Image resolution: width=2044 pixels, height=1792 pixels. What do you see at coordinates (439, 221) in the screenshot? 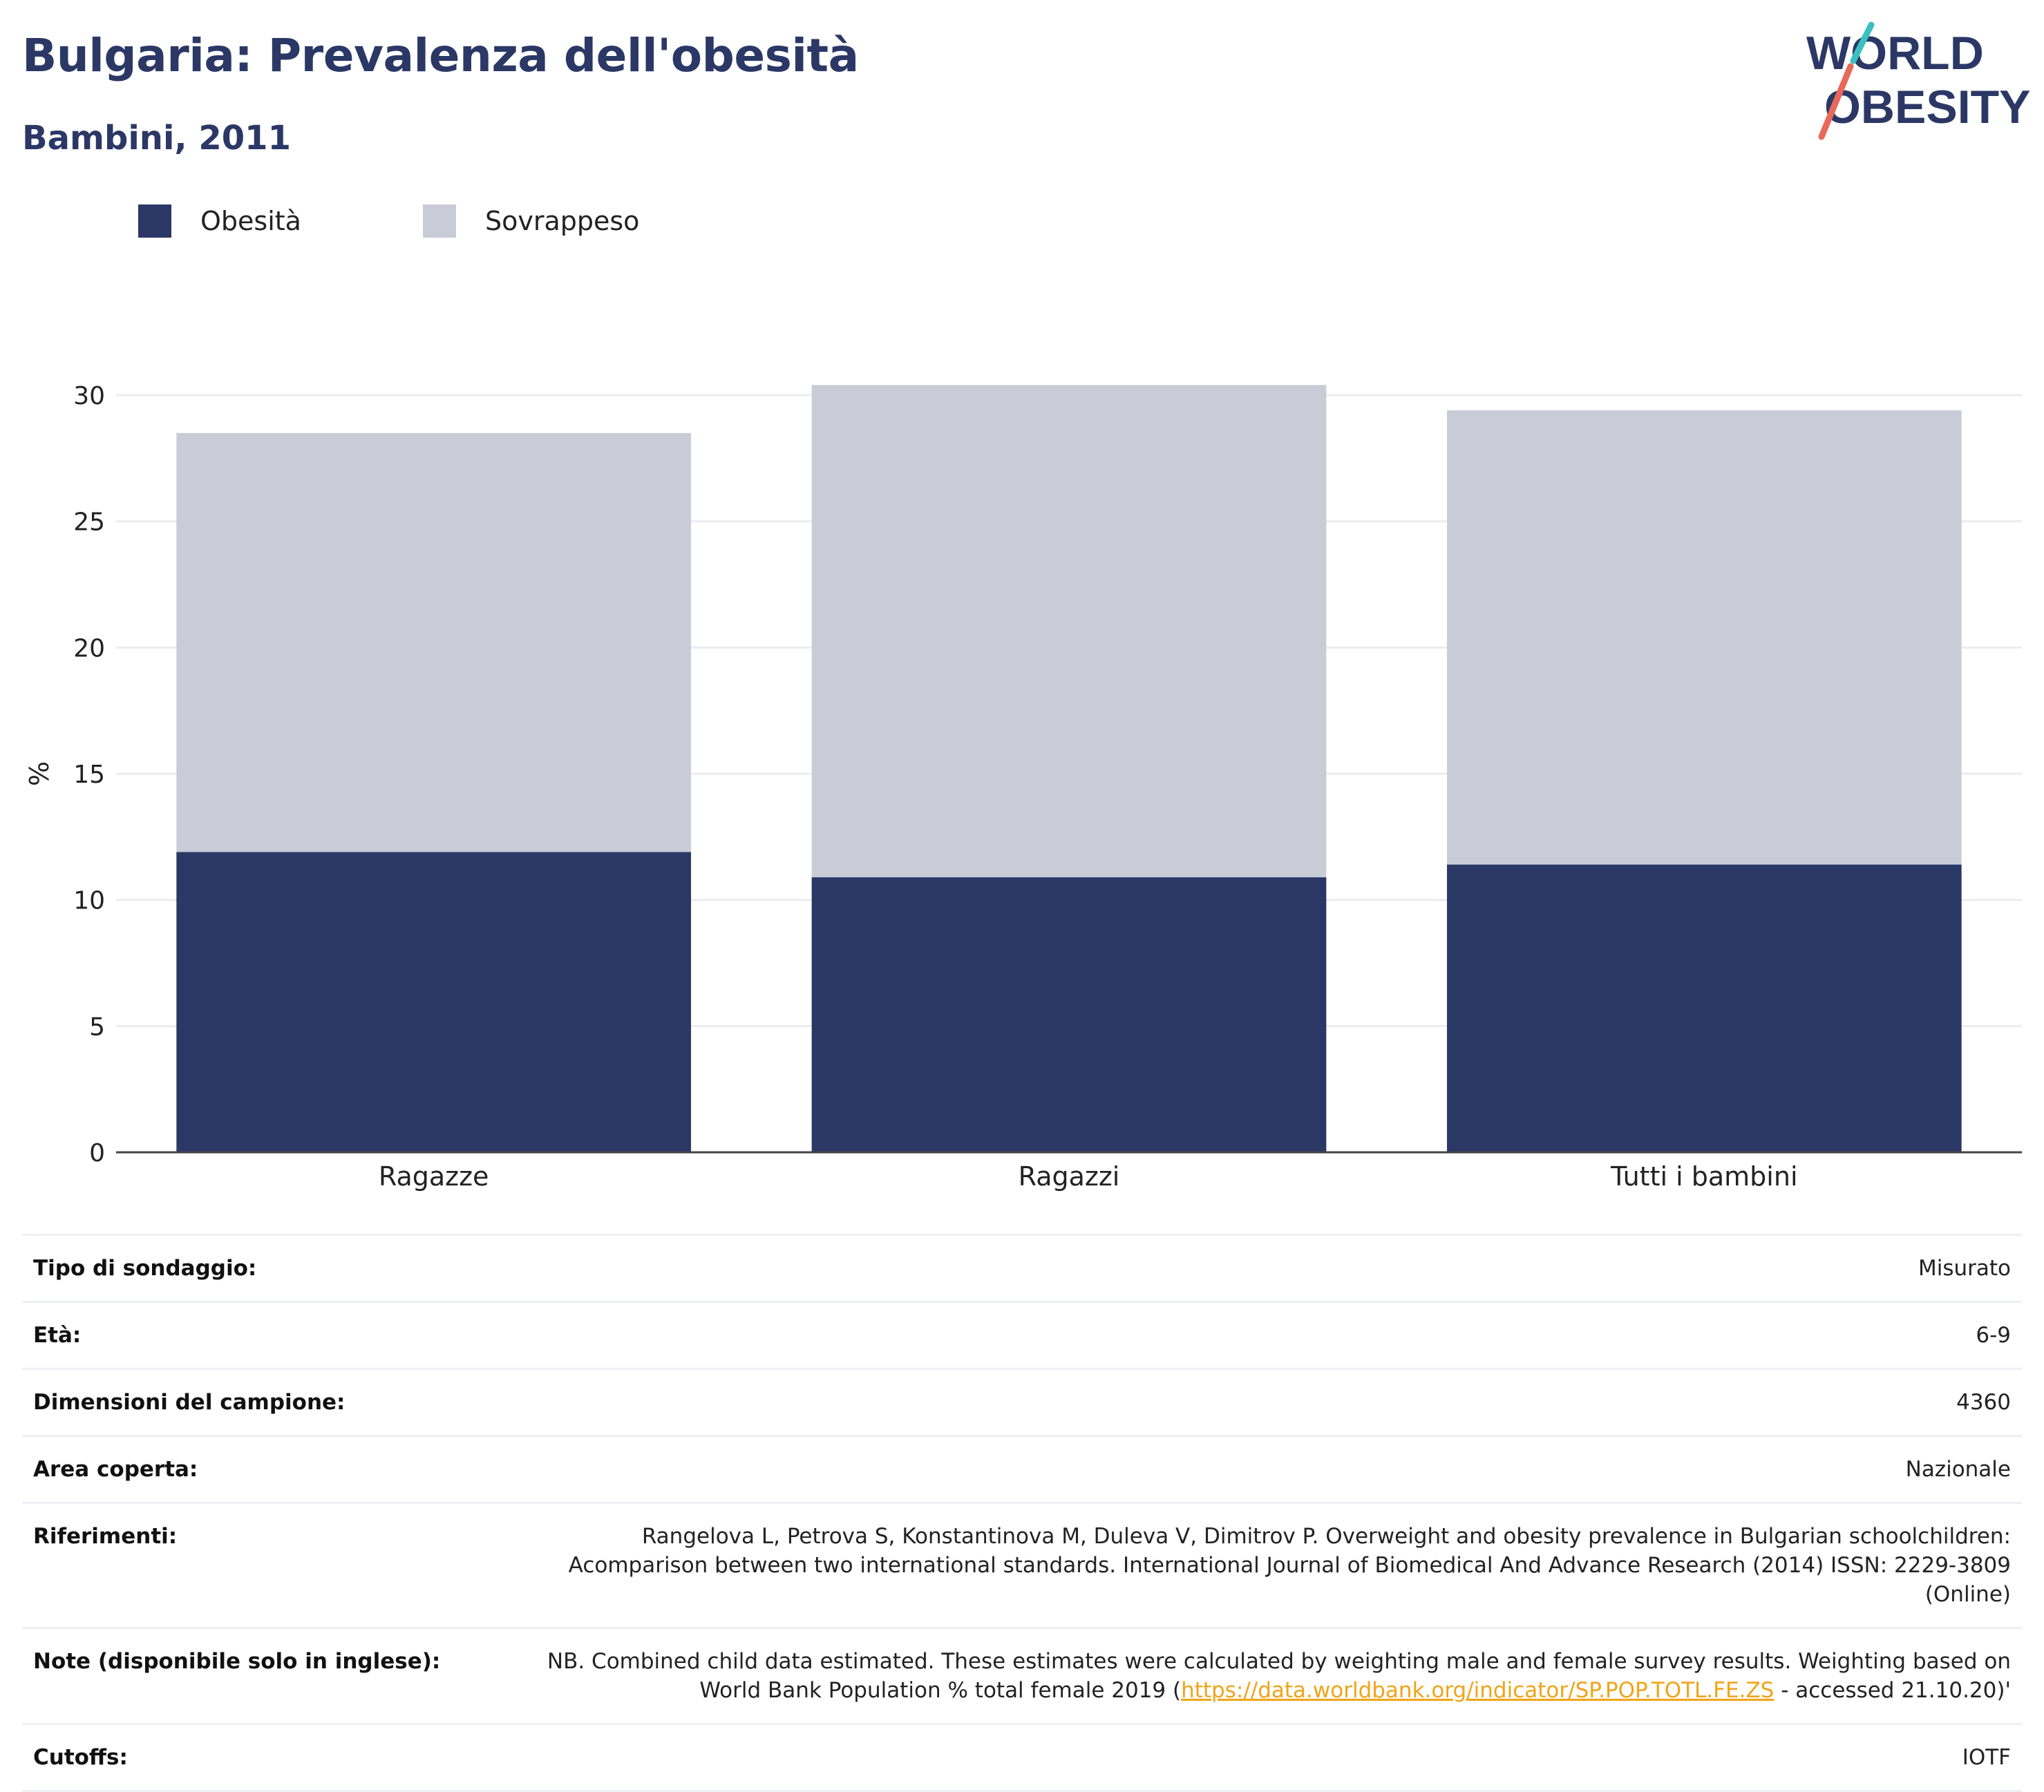
I see `legend-swatch-sovrappeso` at bounding box center [439, 221].